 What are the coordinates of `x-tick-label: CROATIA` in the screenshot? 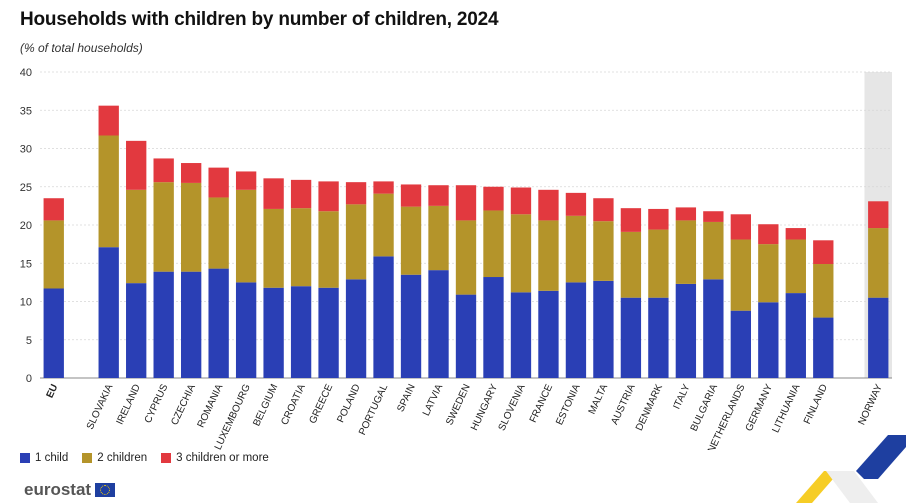 It's located at (293, 404).